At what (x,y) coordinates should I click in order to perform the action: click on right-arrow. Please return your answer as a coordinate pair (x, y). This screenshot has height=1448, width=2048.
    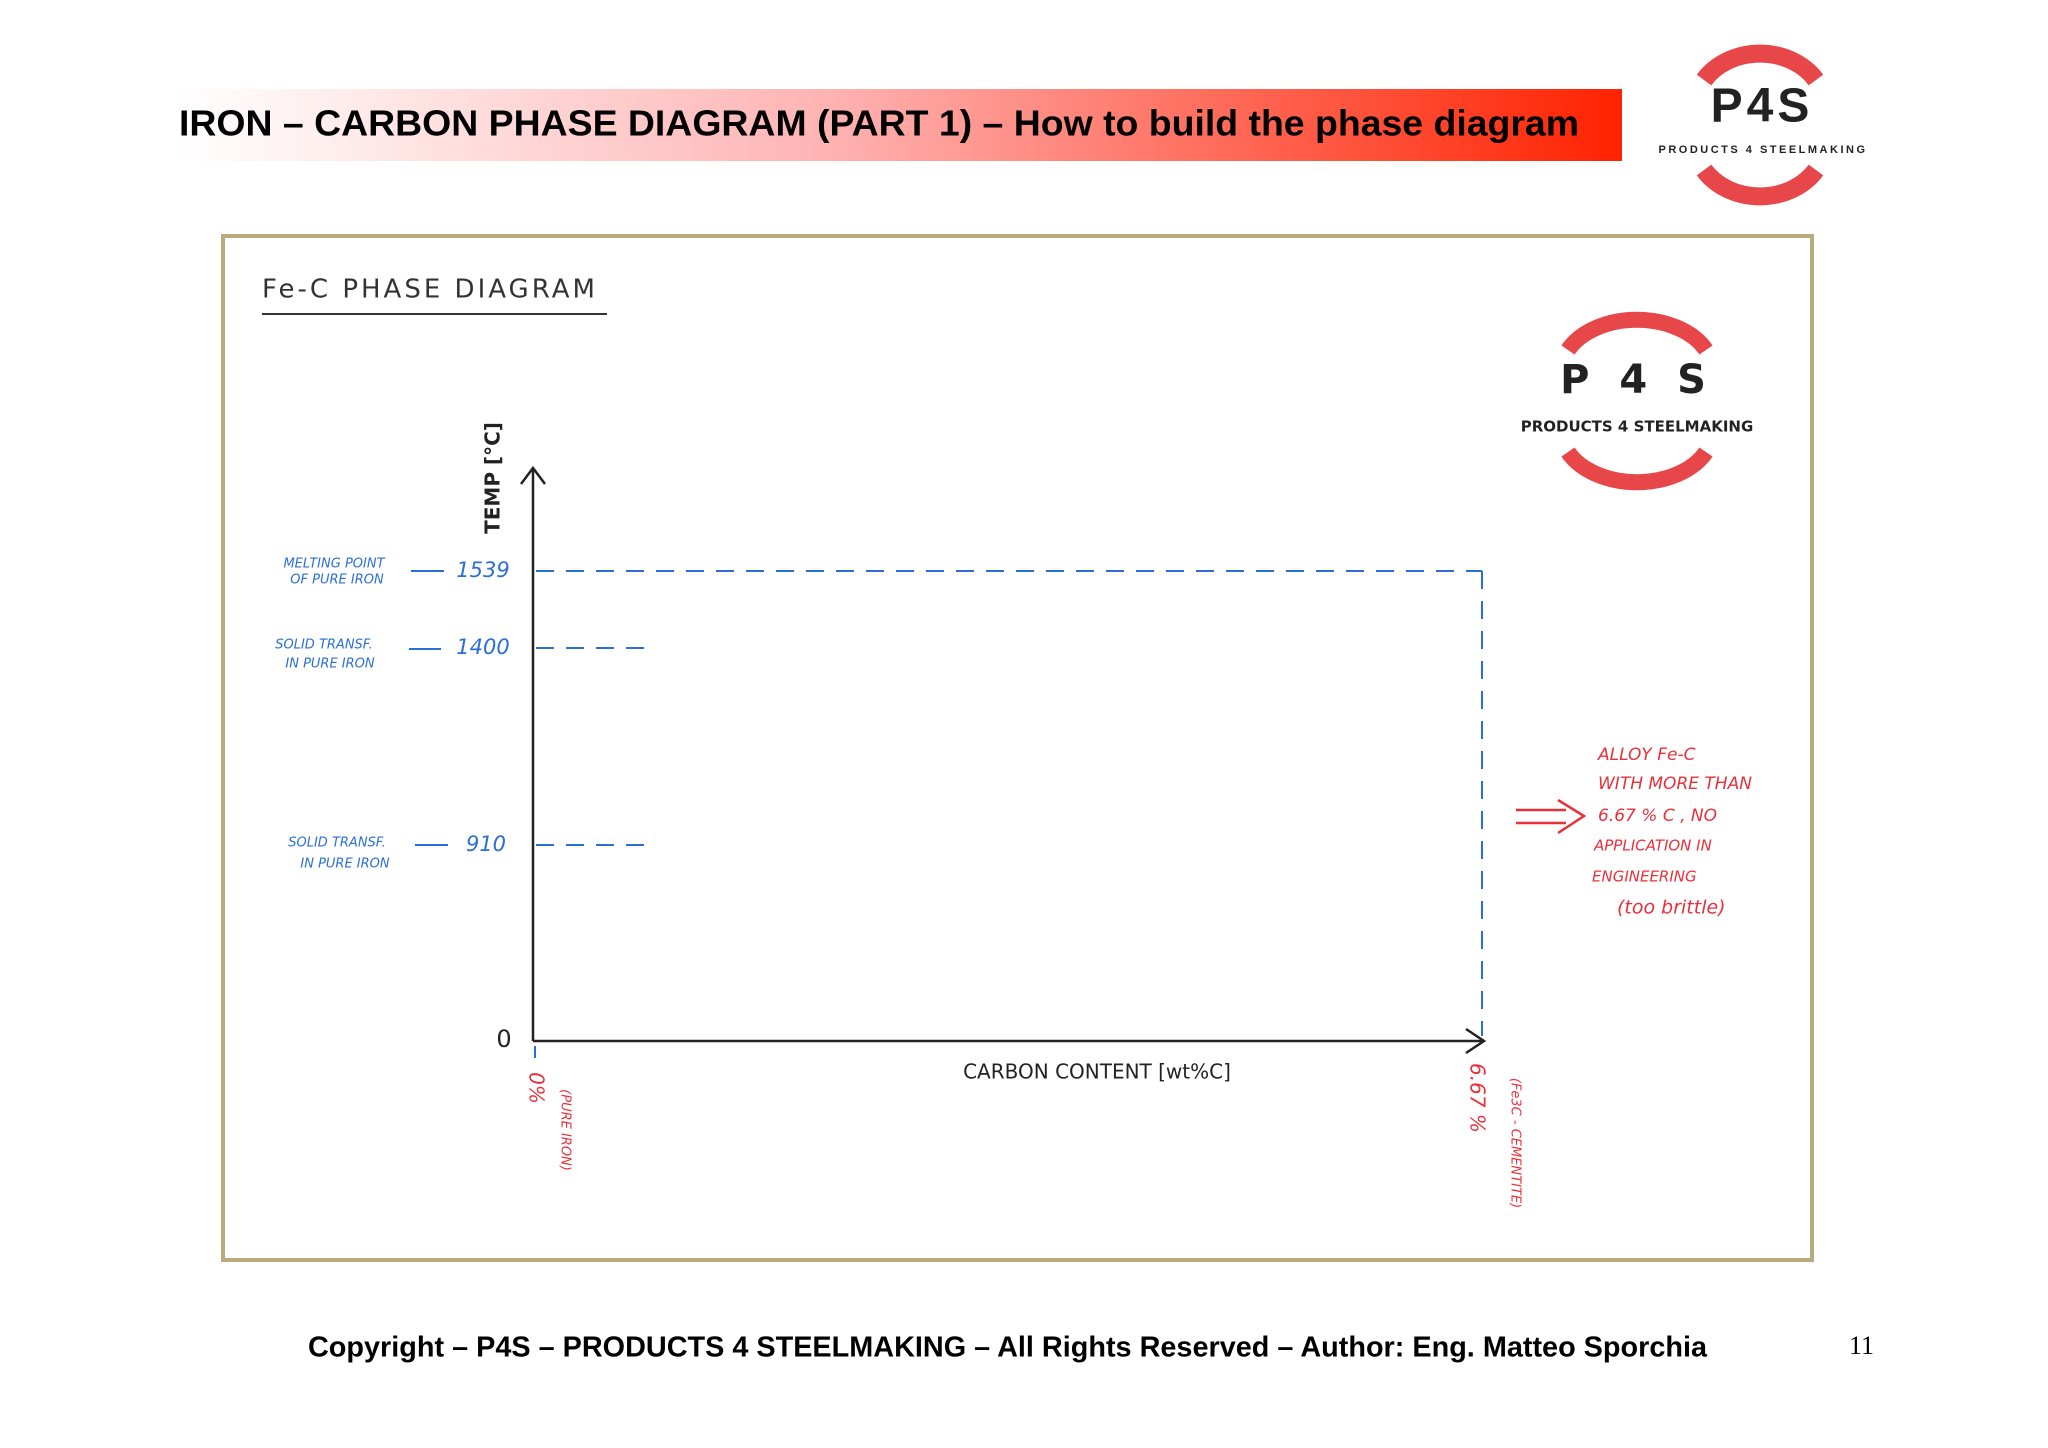
    Looking at the image, I should click on (1551, 816).